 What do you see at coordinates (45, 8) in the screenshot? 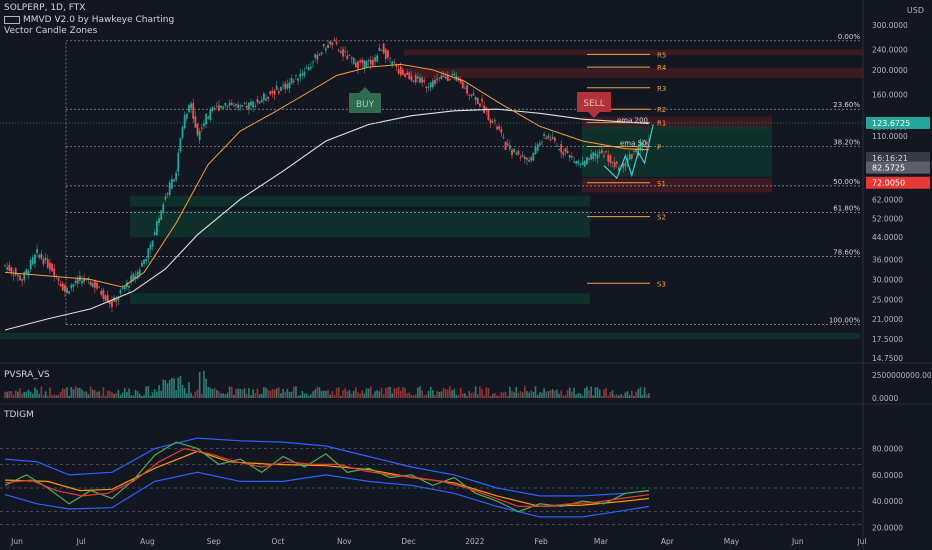
I see `symbol-legend: SOLPERP, 1D, FTX` at bounding box center [45, 8].